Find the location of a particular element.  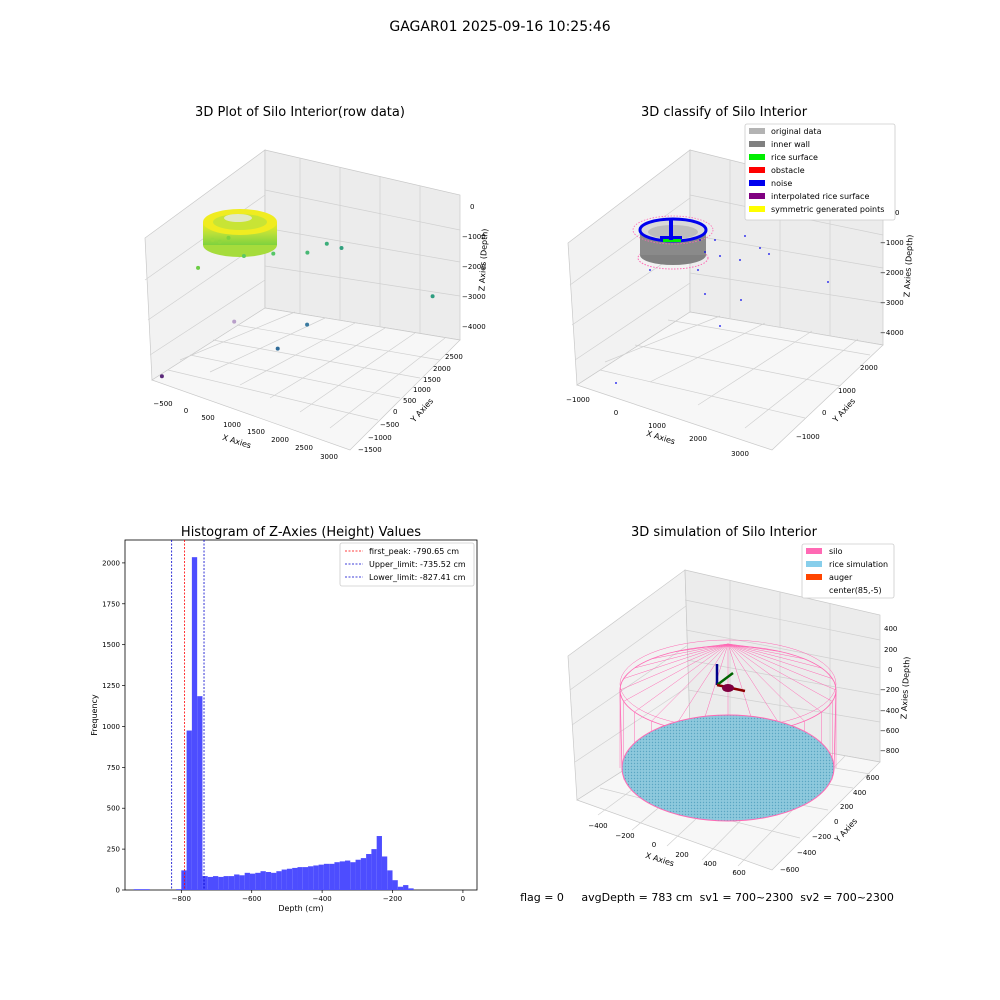

classify-x-tick: 3000 is located at coordinates (740, 454).